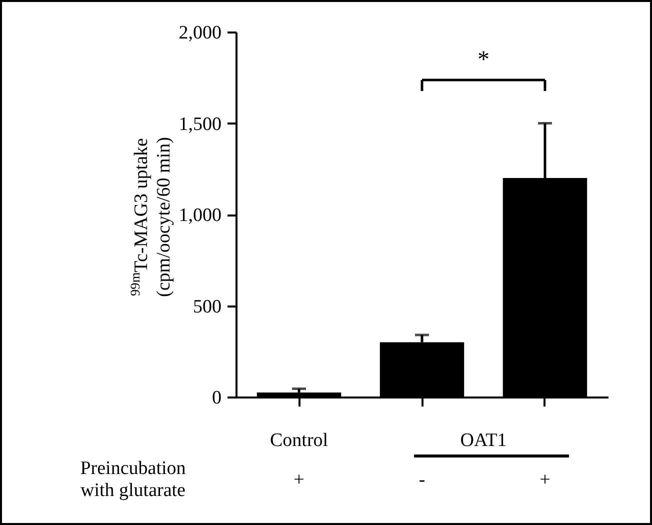  Describe the element at coordinates (483, 440) in the screenshot. I see `text: OAT1` at that location.